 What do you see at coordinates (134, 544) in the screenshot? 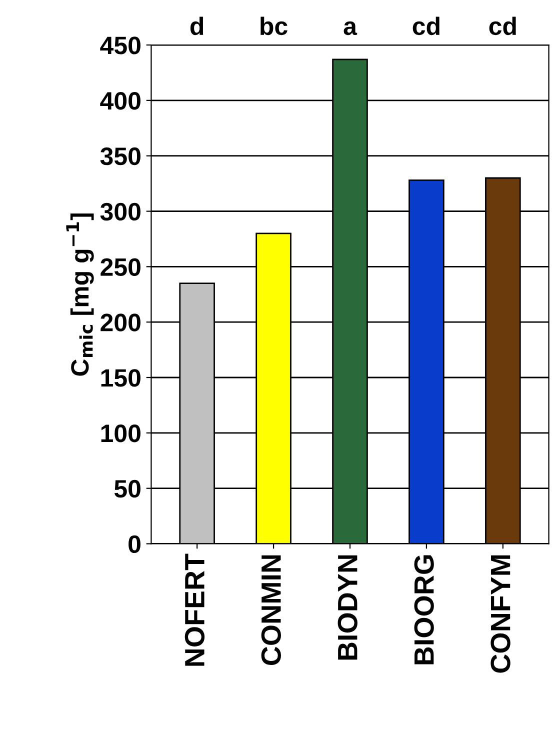
I see `y-tick-label: 0` at bounding box center [134, 544].